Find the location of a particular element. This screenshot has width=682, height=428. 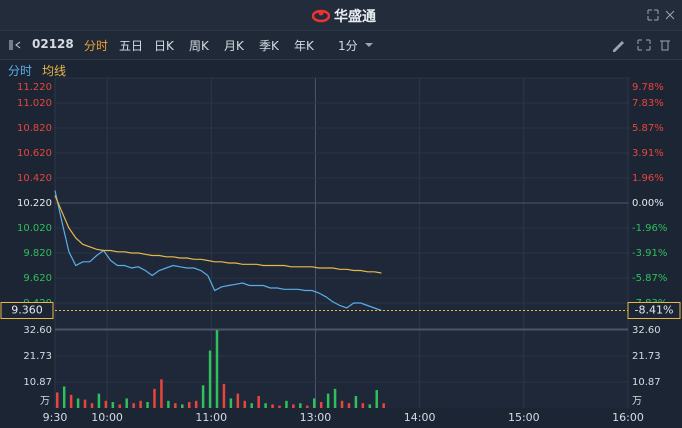

dropdown-arrow is located at coordinates (369, 45).